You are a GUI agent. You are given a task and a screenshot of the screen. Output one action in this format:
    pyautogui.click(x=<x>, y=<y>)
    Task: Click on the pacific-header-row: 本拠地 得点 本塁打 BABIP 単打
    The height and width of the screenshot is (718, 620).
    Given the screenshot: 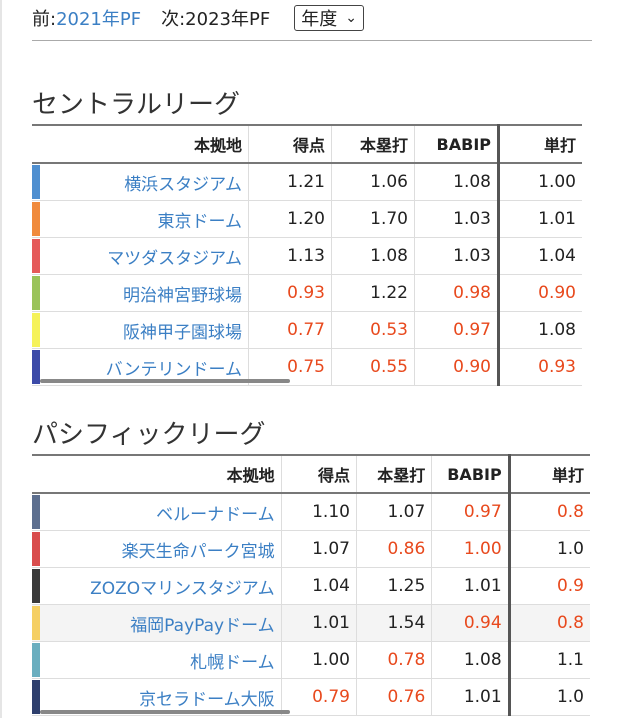 What is the action you would take?
    pyautogui.click(x=311, y=474)
    